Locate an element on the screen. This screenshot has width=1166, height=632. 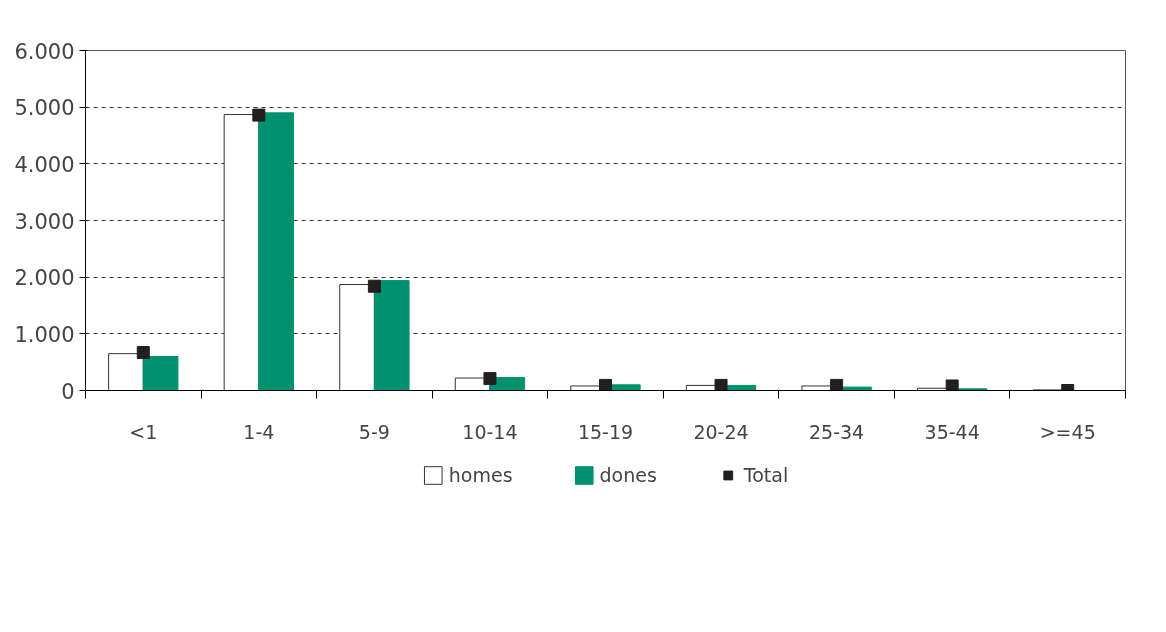
x-tick-label: >=45 is located at coordinates (1067, 431).